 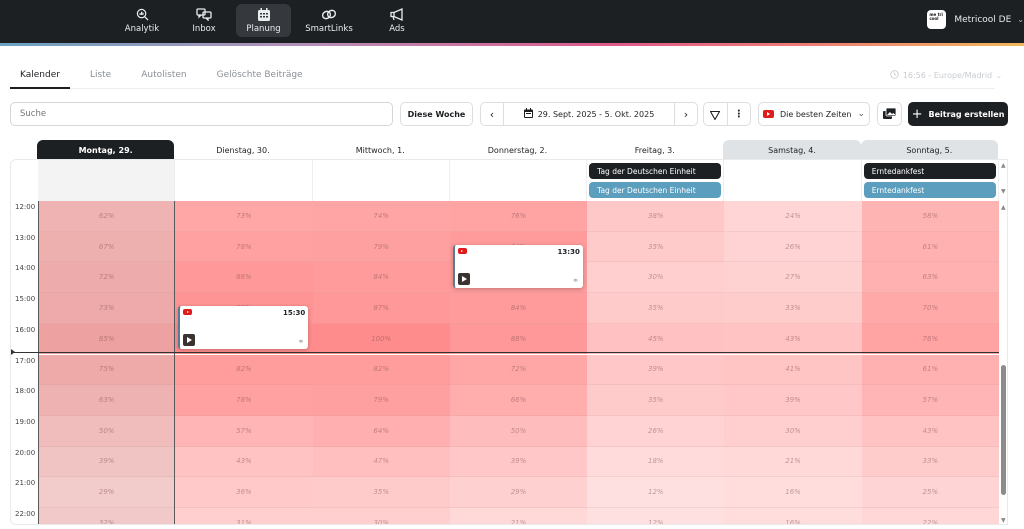 I want to click on nav-item-planung: Planung, so click(x=263, y=20).